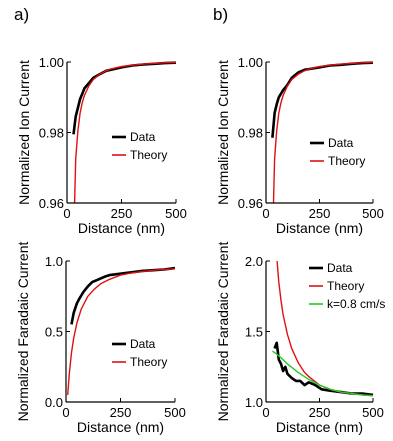  What do you see at coordinates (356, 304) in the screenshot?
I see `legend-entry: k=0.8 cm/s` at bounding box center [356, 304].